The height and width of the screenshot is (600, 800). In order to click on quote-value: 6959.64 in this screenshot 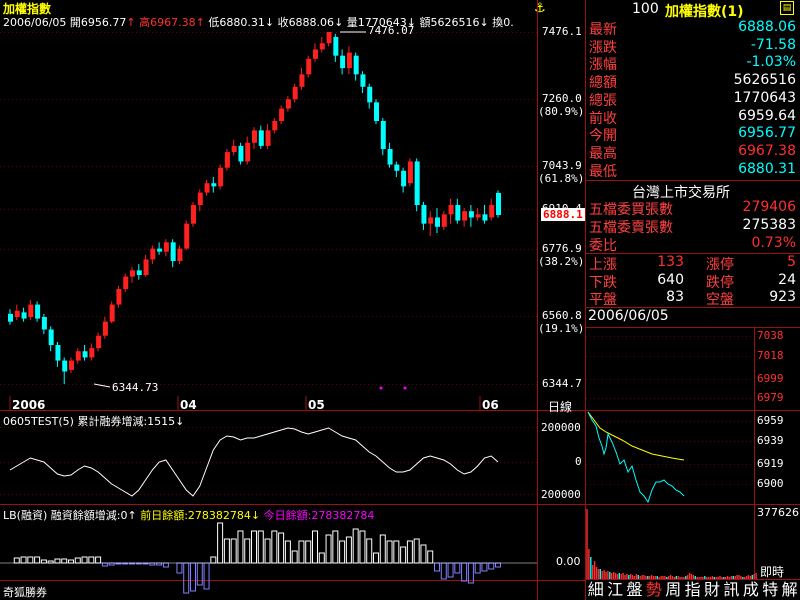, I will do `click(767, 115)`.